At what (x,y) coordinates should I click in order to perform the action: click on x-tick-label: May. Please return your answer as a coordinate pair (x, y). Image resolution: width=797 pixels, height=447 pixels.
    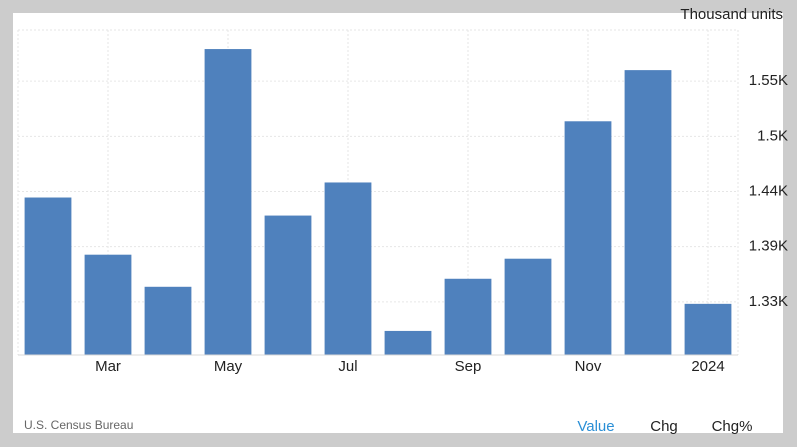
    Looking at the image, I should click on (228, 366).